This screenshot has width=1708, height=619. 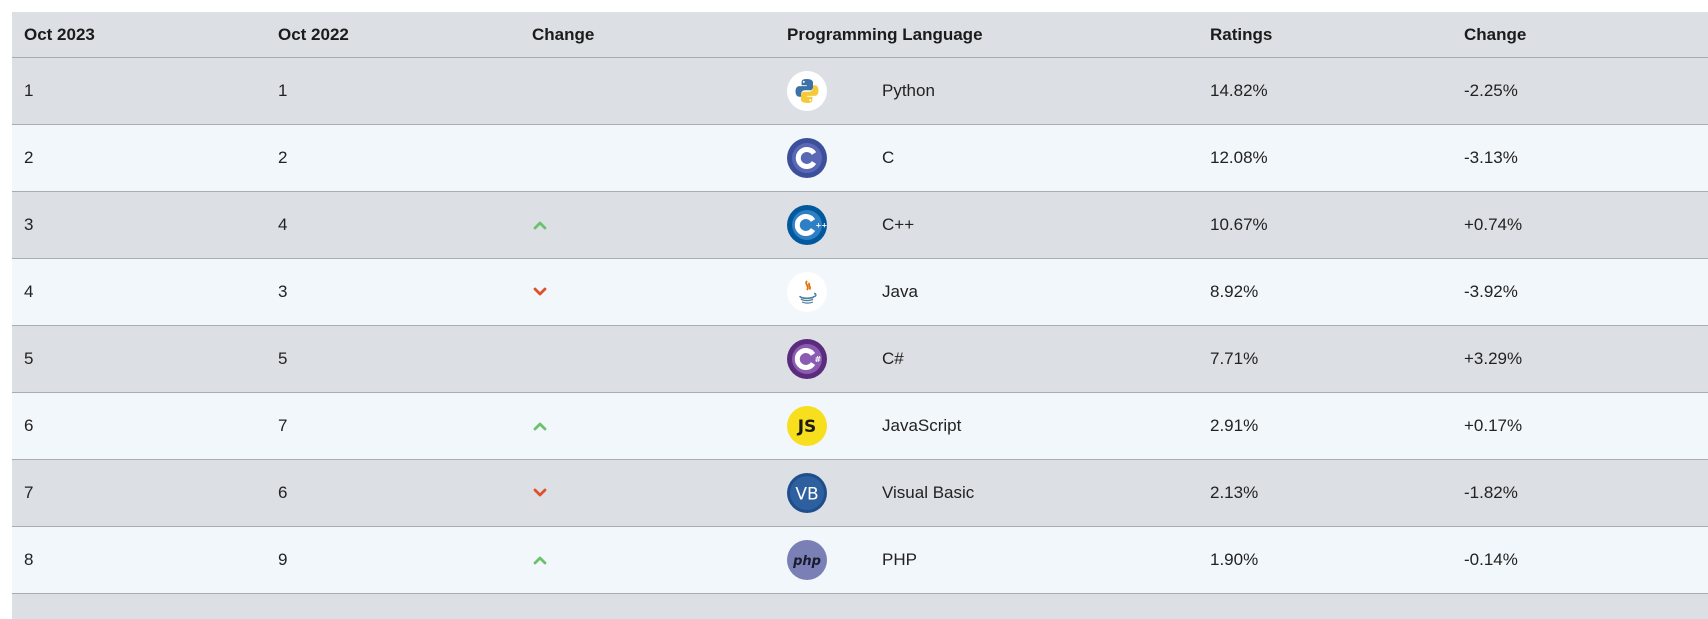 I want to click on rating-value: 10.67%, so click(x=1239, y=224).